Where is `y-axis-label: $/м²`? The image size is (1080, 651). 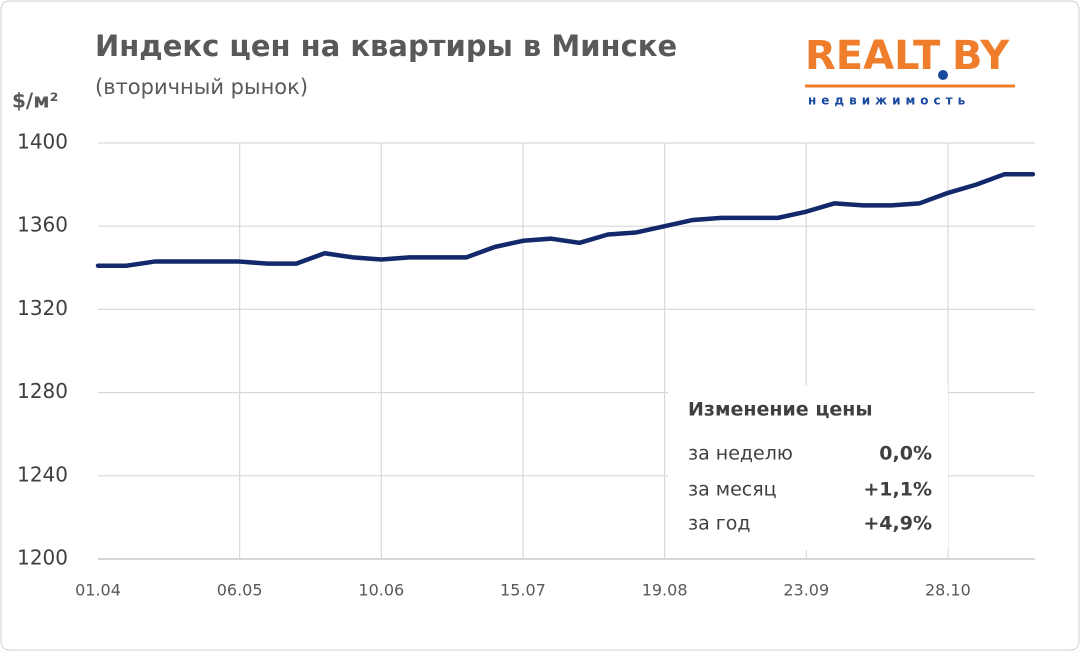 y-axis-label: $/м² is located at coordinates (35, 101).